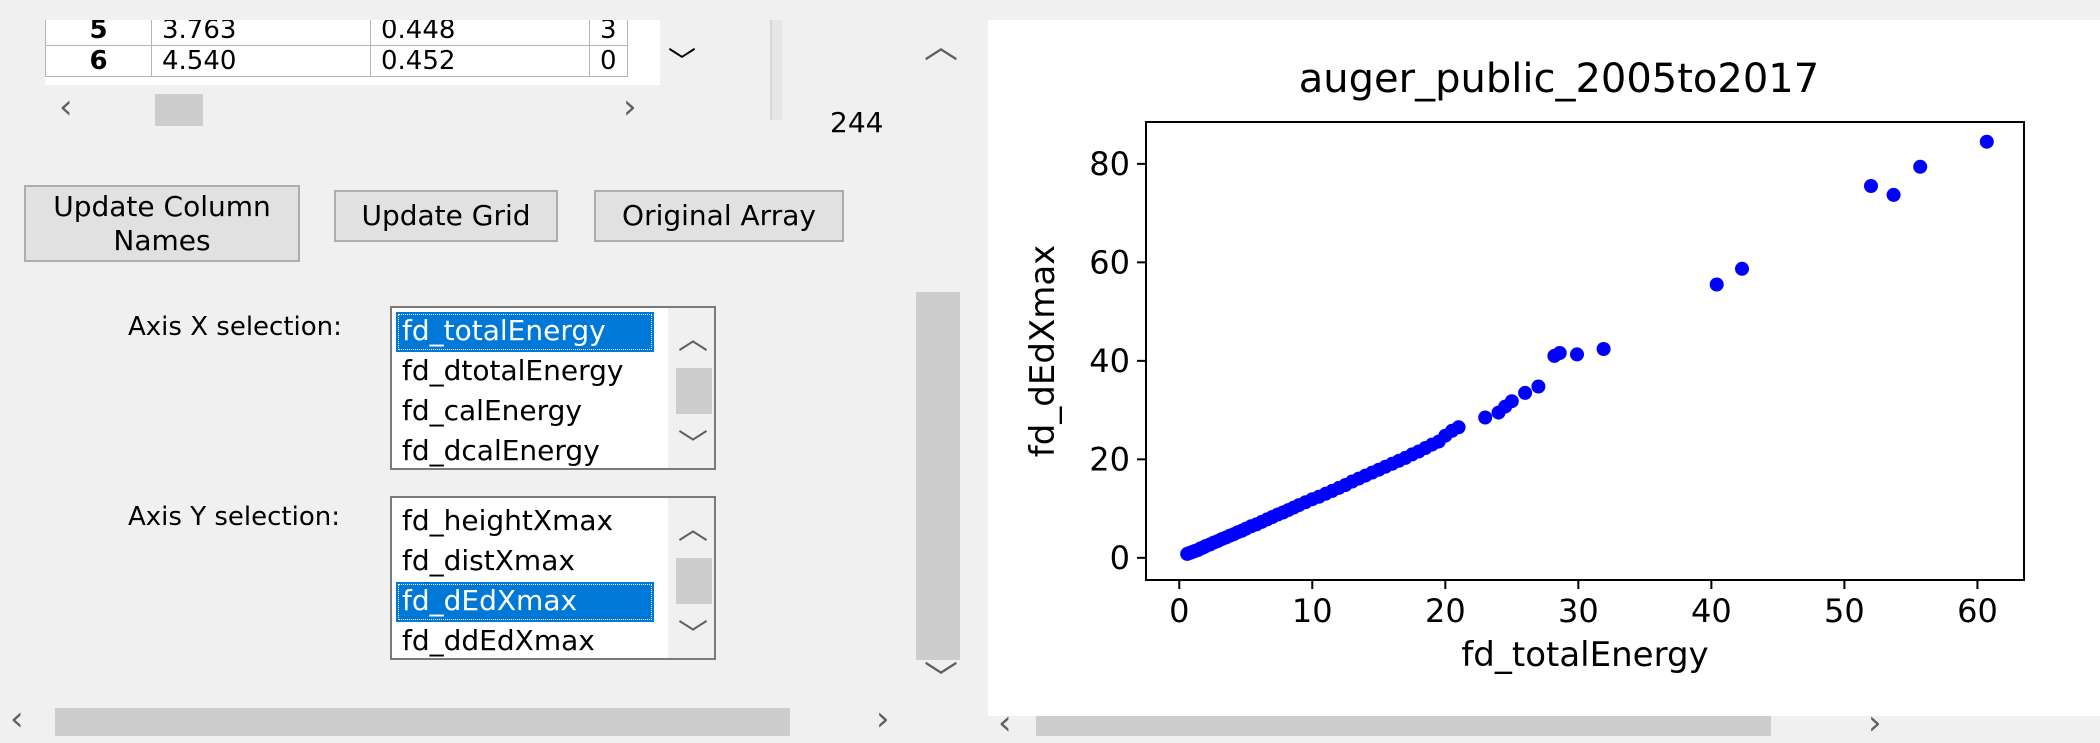 This screenshot has width=2100, height=743. Describe the element at coordinates (608, 61) in the screenshot. I see `grid-cell: 0` at that location.